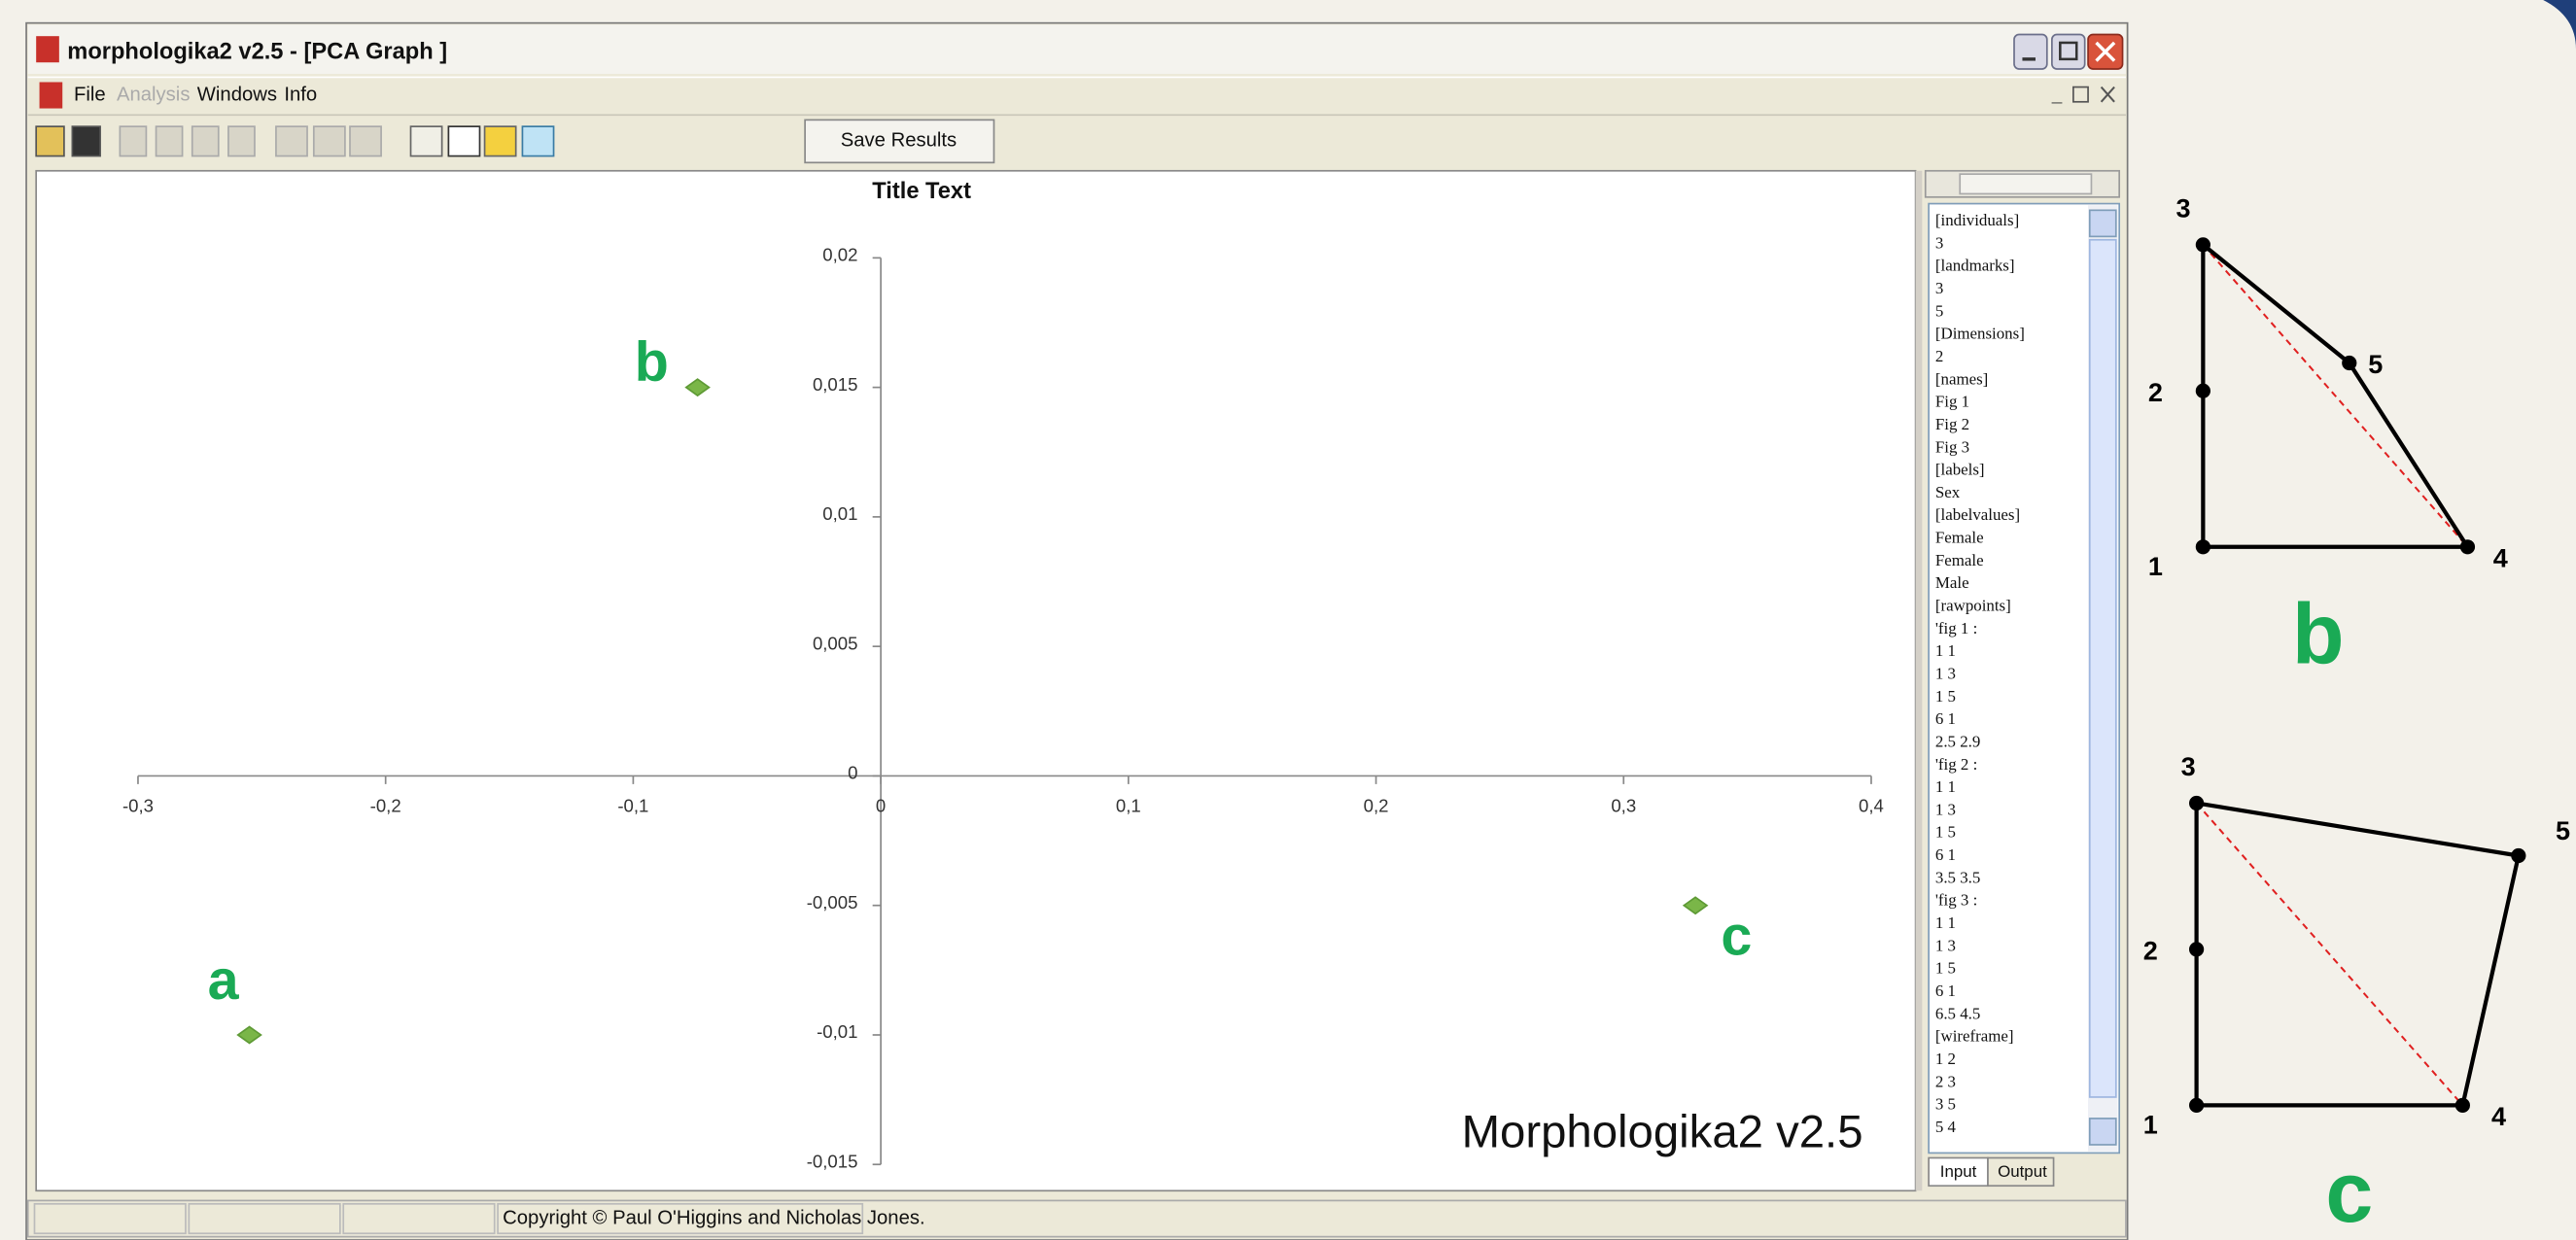  Describe the element at coordinates (257, 51) in the screenshot. I see `window-title: morphologika2 v2.5 - [PCA Graph ]` at that location.